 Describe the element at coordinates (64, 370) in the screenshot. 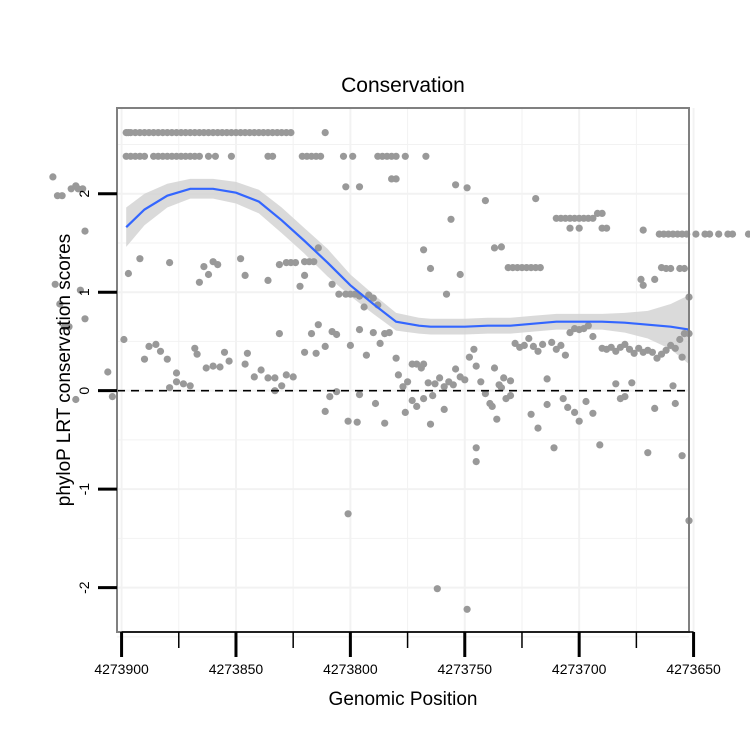

I see `y-axis-label: phyloP LRT conservation scores` at that location.